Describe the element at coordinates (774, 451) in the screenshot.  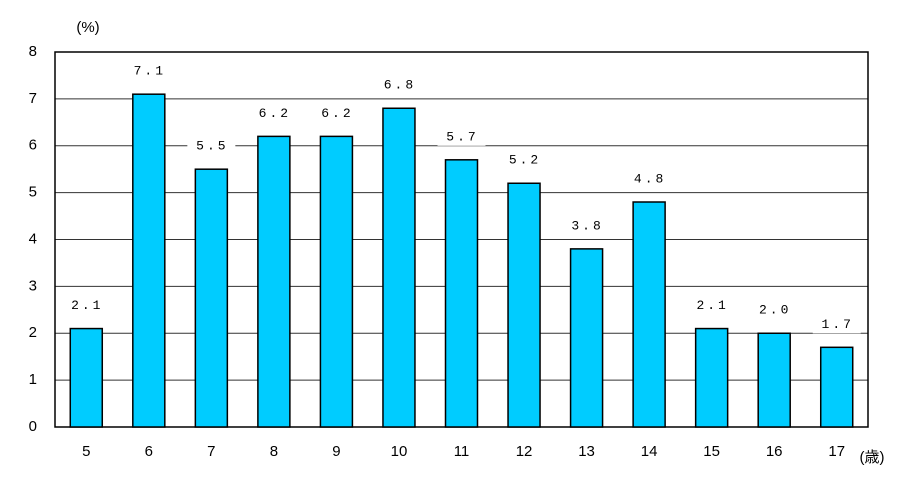
I see `x-tick-label: 16` at that location.